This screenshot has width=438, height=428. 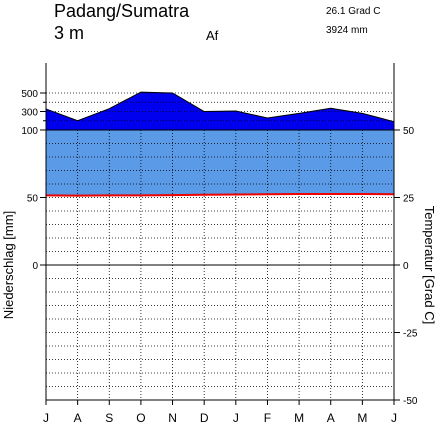 What do you see at coordinates (172, 418) in the screenshot?
I see `month-label: N` at bounding box center [172, 418].